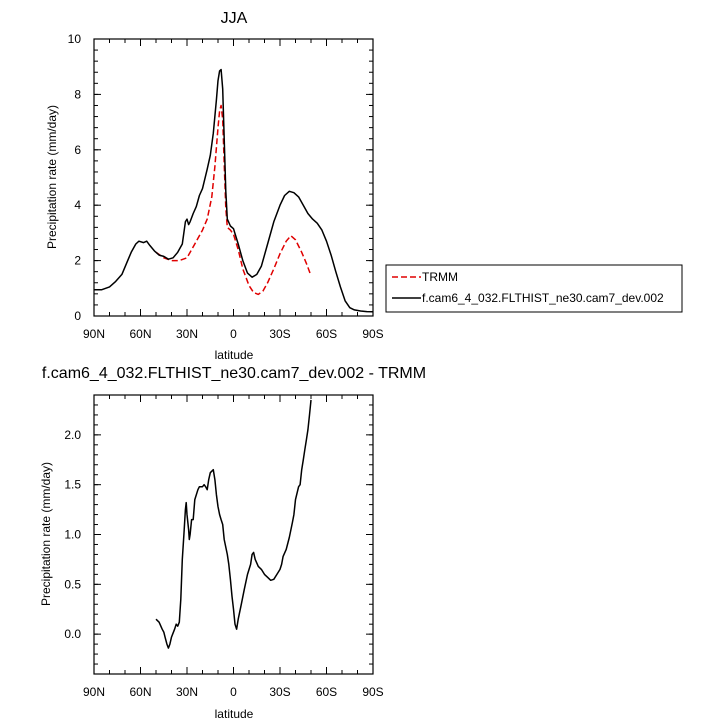 This screenshot has height=727, width=727. Describe the element at coordinates (234, 714) in the screenshot. I see `bottom-x-axis-label: latitude` at that location.